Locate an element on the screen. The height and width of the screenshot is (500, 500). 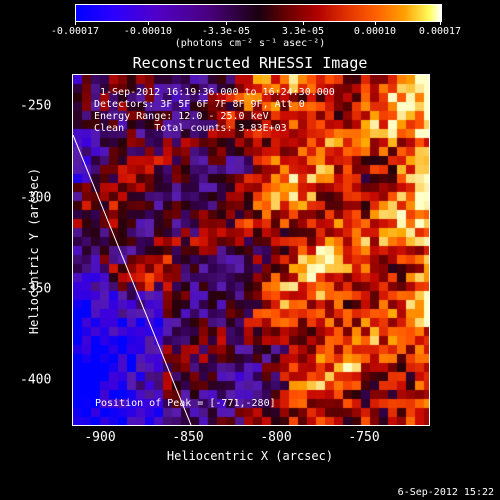
plot-title: Reconstructed RHESSI Image is located at coordinates (250, 63).